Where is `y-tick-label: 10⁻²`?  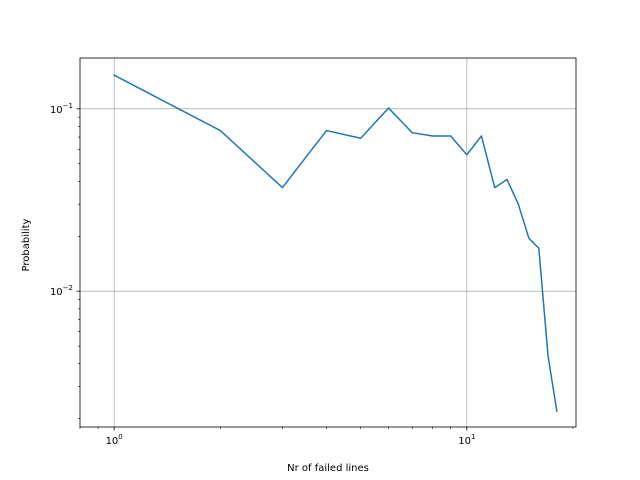
y-tick-label: 10⁻² is located at coordinates (61, 291).